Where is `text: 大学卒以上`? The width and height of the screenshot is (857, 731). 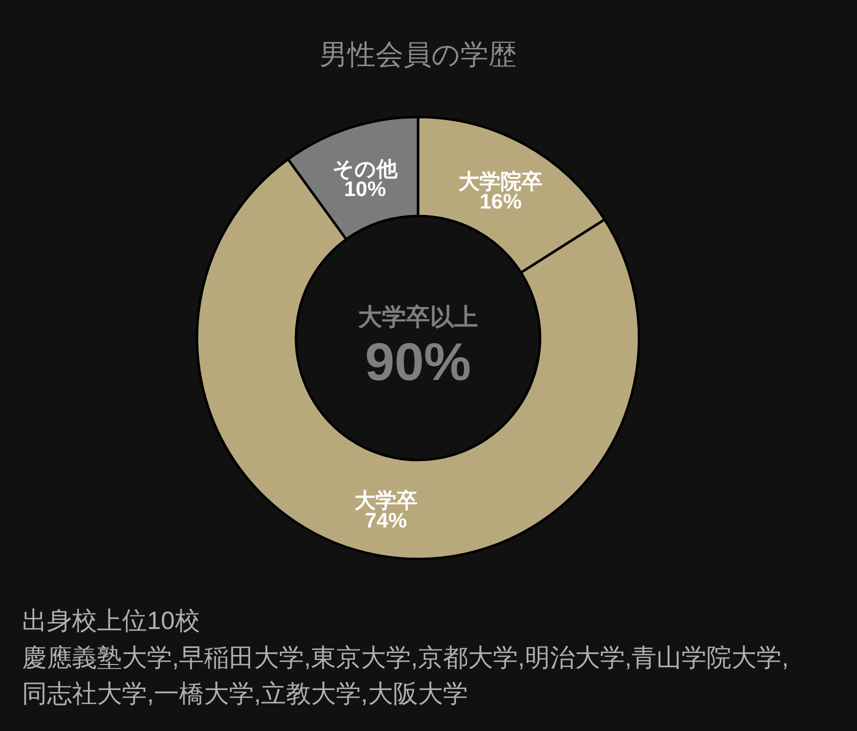 text: 大学卒以上 is located at coordinates (418, 317).